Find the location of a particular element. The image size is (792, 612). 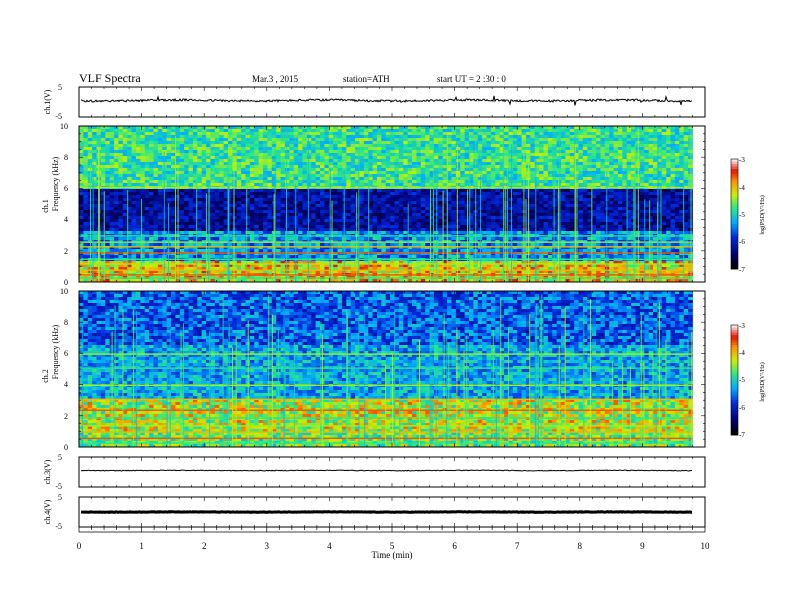

spec2-ytick-2: 2 is located at coordinates (66, 416).